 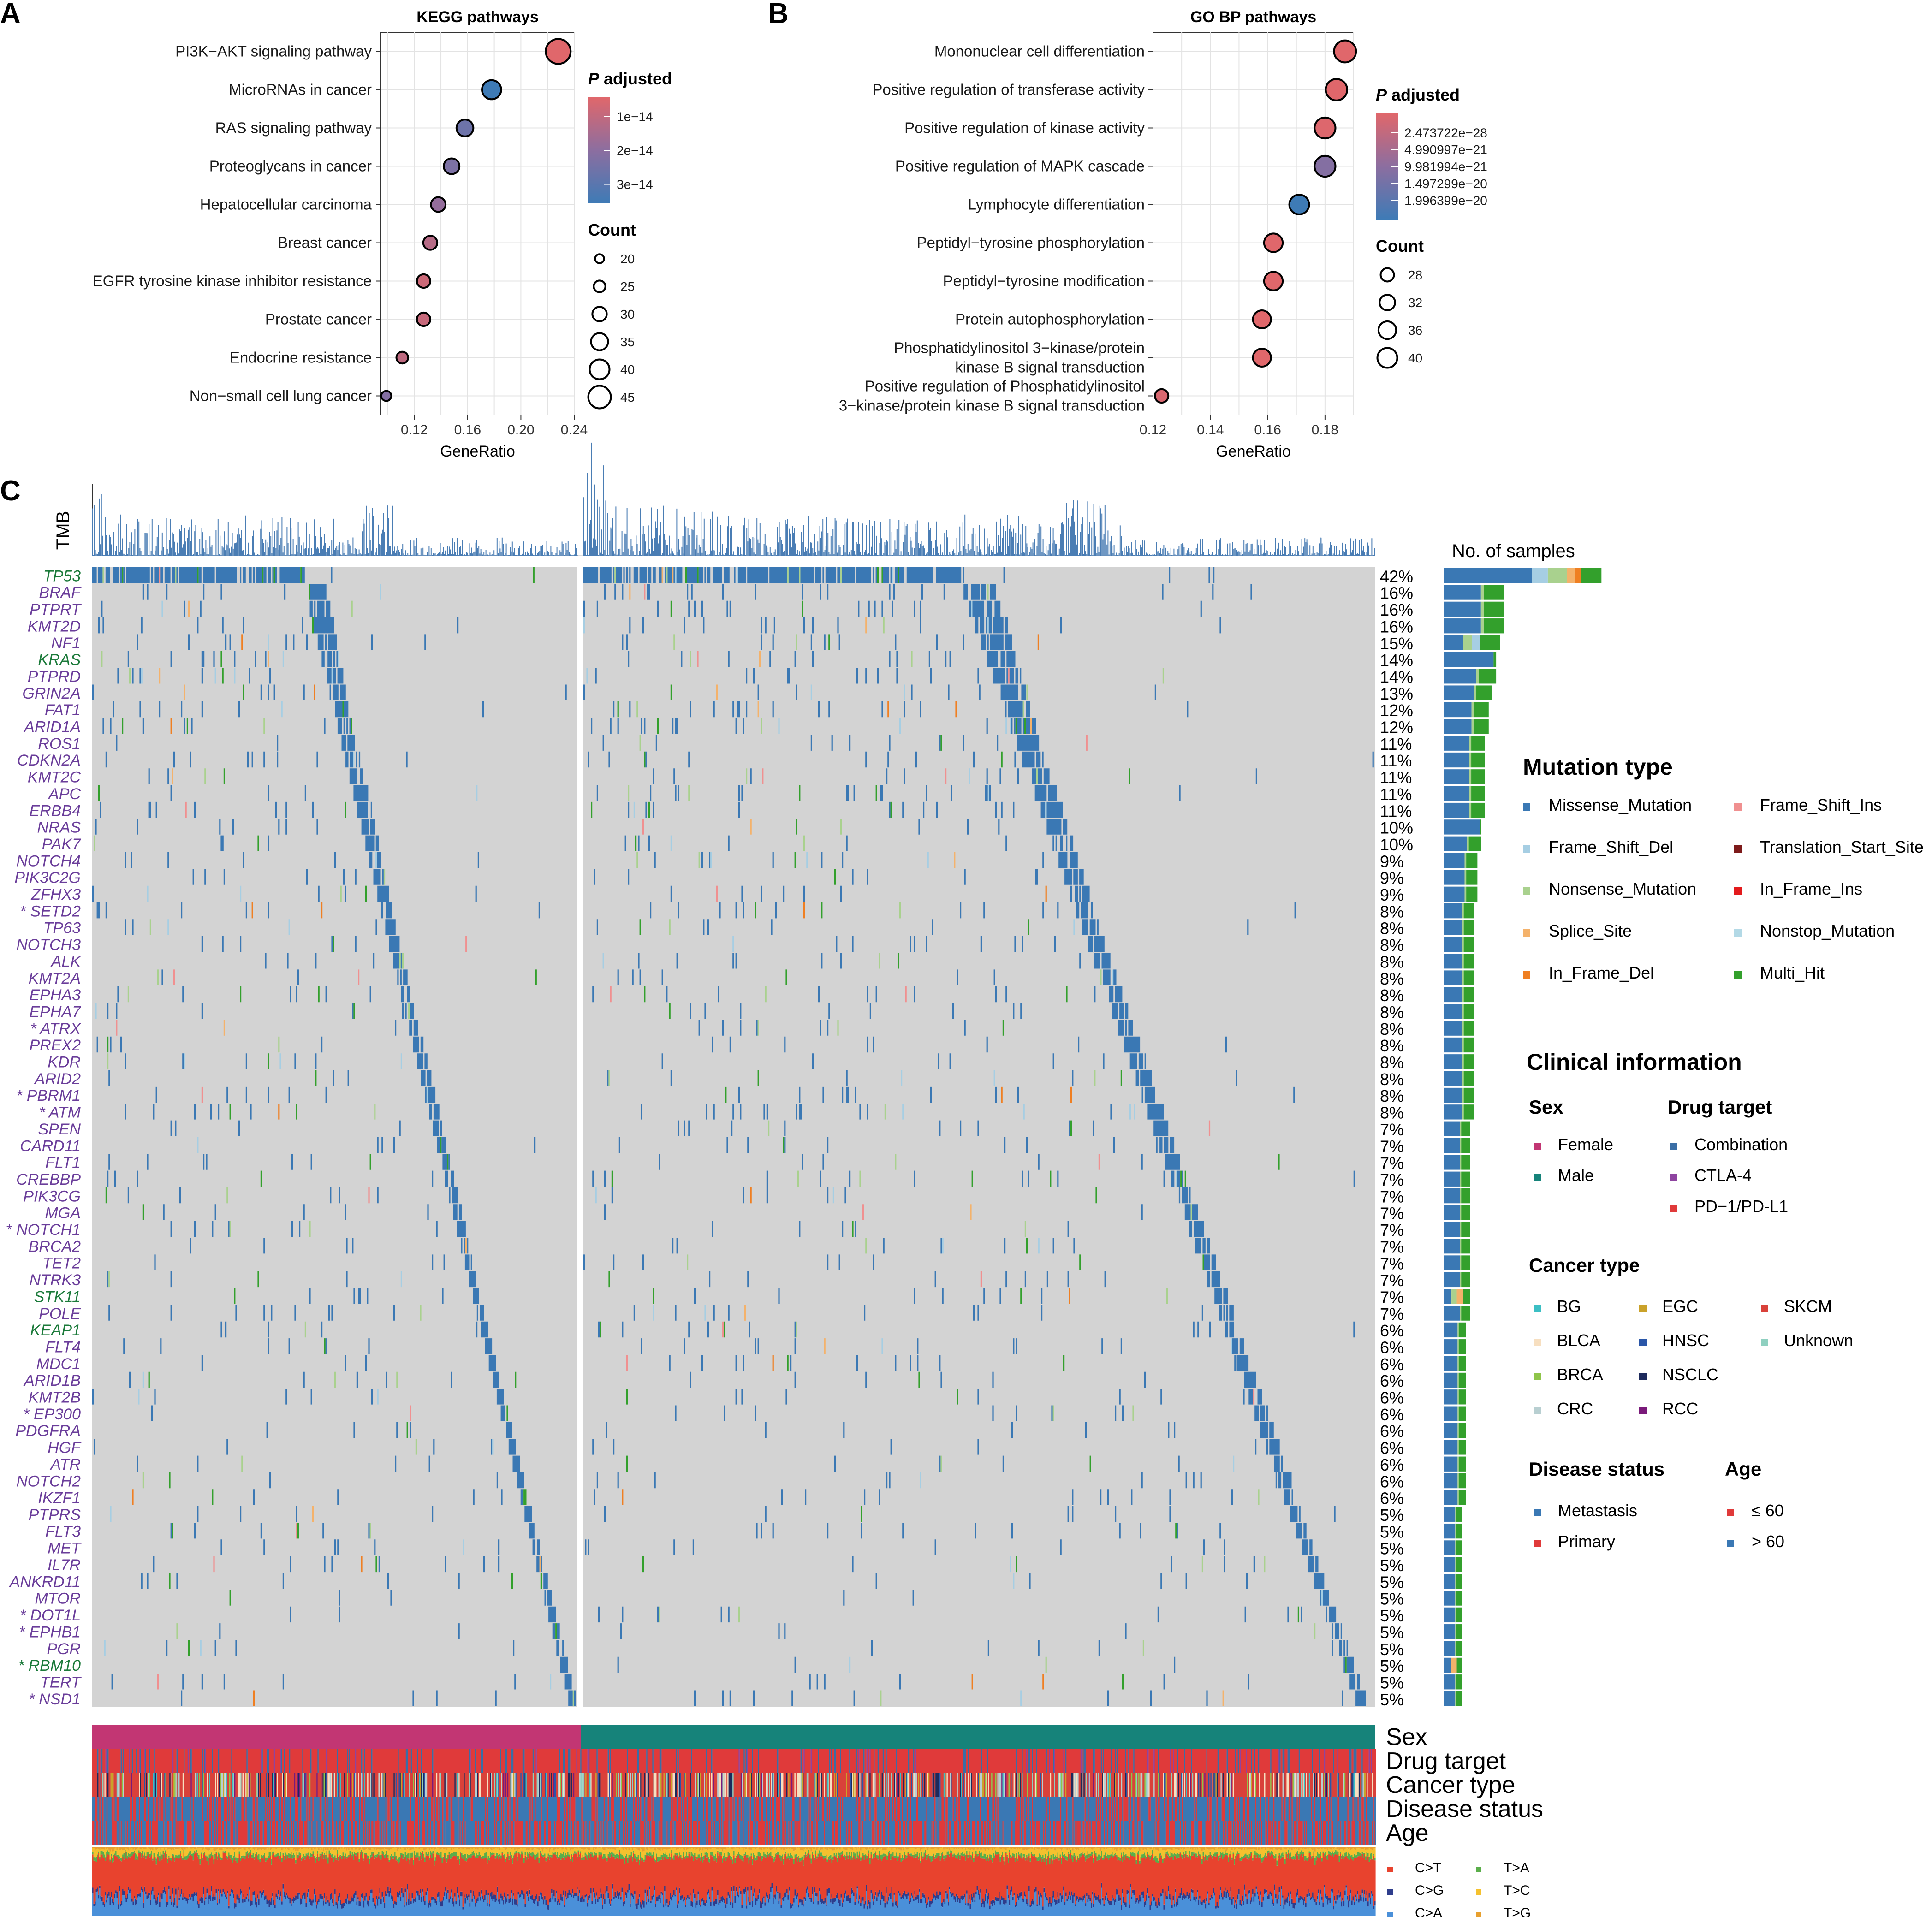 What do you see at coordinates (1730, 1512) in the screenshot?
I see `legend-age-swatch` at bounding box center [1730, 1512].